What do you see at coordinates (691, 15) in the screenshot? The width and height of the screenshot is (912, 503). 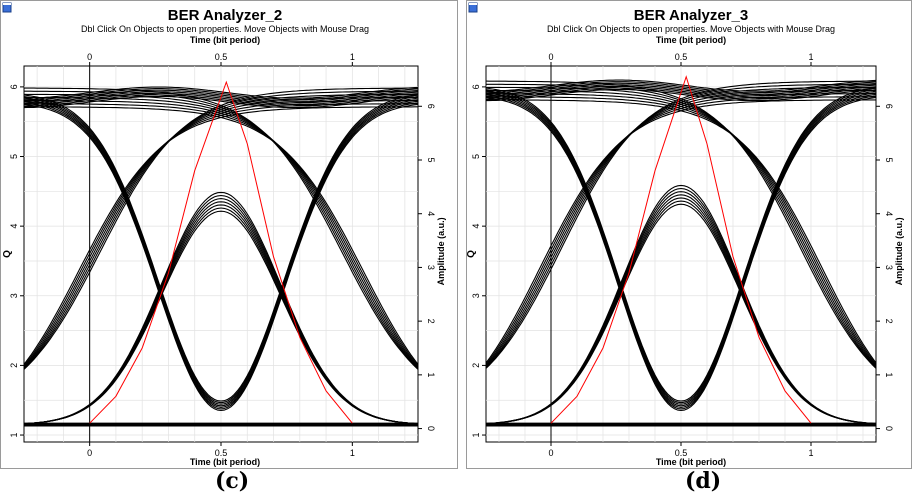 I see `chart-title: BER Analyzer_3` at bounding box center [691, 15].